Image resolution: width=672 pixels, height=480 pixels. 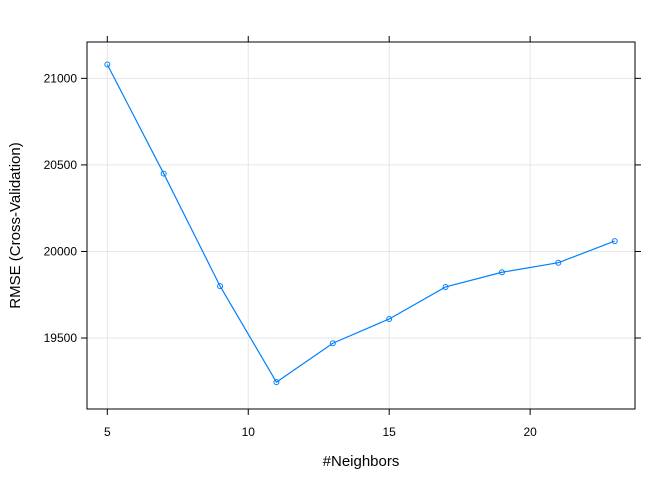 I want to click on x-tick-label: 5, so click(x=107, y=432).